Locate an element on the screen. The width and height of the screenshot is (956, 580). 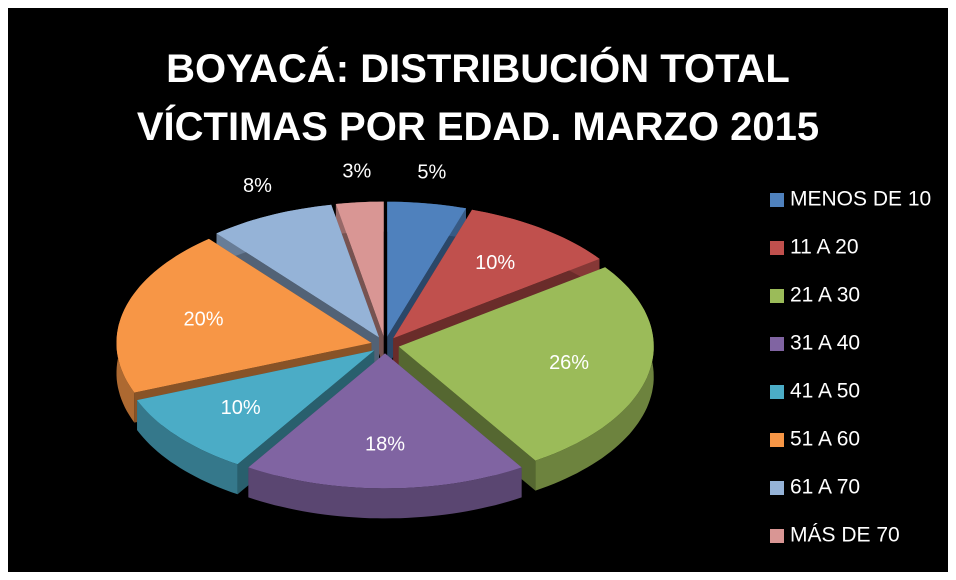
legend-label: 61 A 70 is located at coordinates (825, 487).